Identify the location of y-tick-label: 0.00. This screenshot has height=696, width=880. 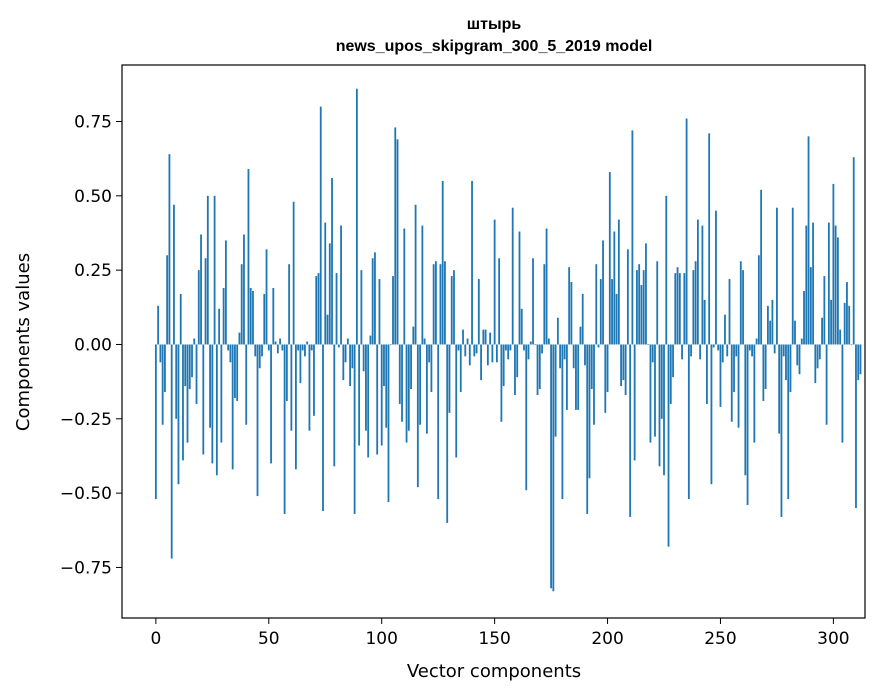
(93, 345).